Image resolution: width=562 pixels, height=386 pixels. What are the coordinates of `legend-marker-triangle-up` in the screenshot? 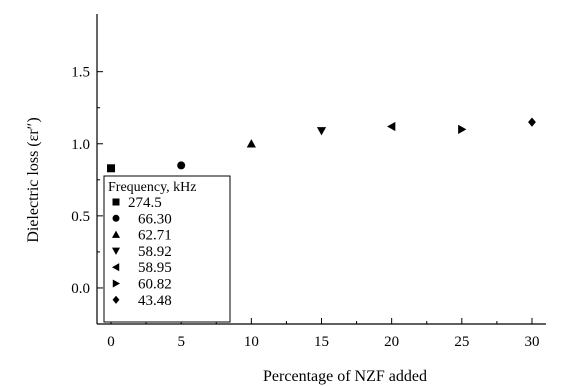 It's located at (116, 234).